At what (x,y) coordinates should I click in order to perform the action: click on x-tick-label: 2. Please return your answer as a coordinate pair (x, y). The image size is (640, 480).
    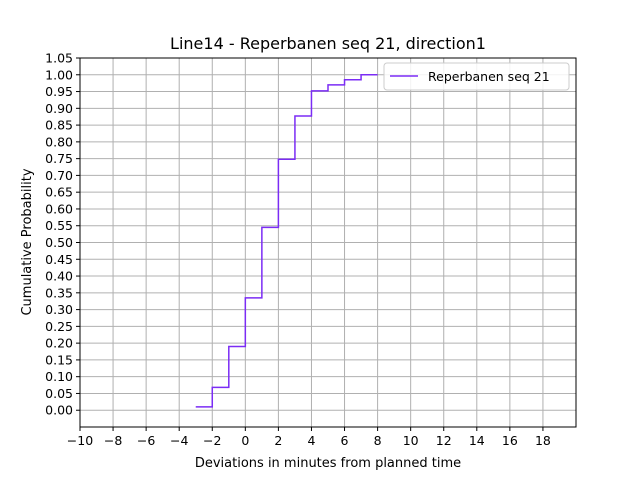
    Looking at the image, I should click on (278, 440).